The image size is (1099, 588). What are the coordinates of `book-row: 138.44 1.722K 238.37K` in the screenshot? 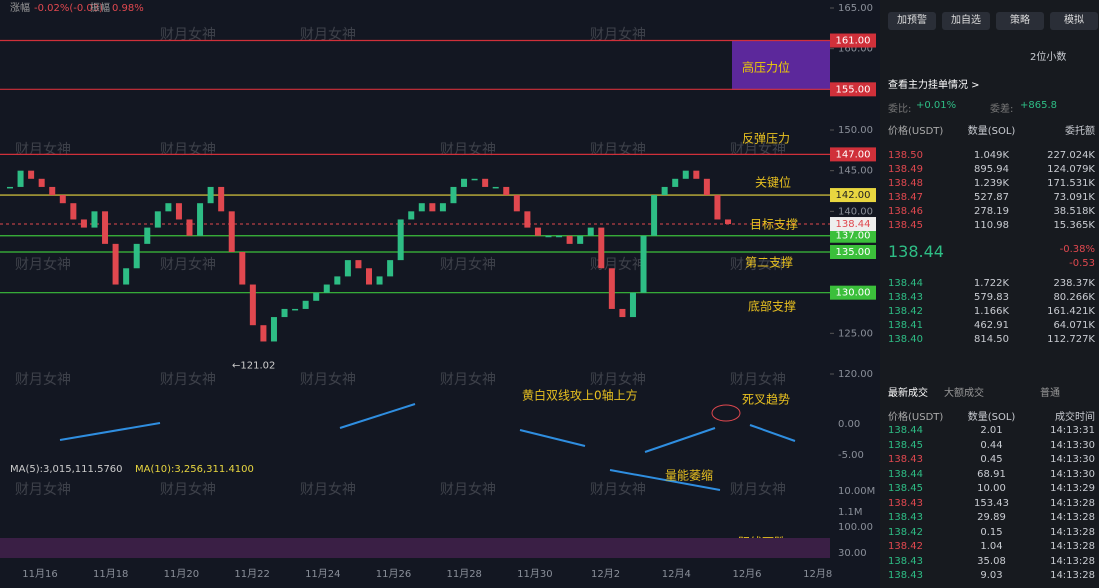 It's located at (991, 284).